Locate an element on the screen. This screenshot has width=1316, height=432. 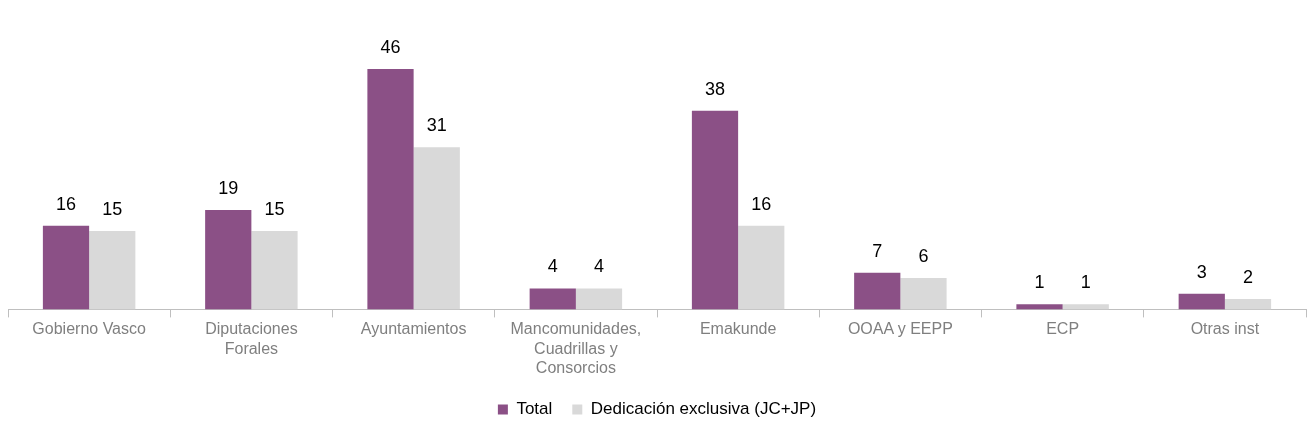
x-tick-label: Emakunde is located at coordinates (738, 329).